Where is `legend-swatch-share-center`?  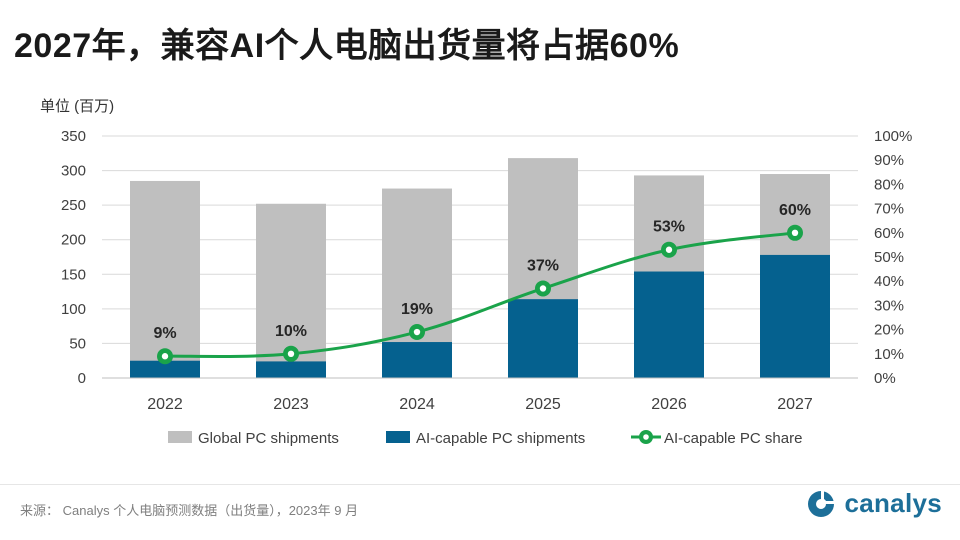 legend-swatch-share-center is located at coordinates (646, 437).